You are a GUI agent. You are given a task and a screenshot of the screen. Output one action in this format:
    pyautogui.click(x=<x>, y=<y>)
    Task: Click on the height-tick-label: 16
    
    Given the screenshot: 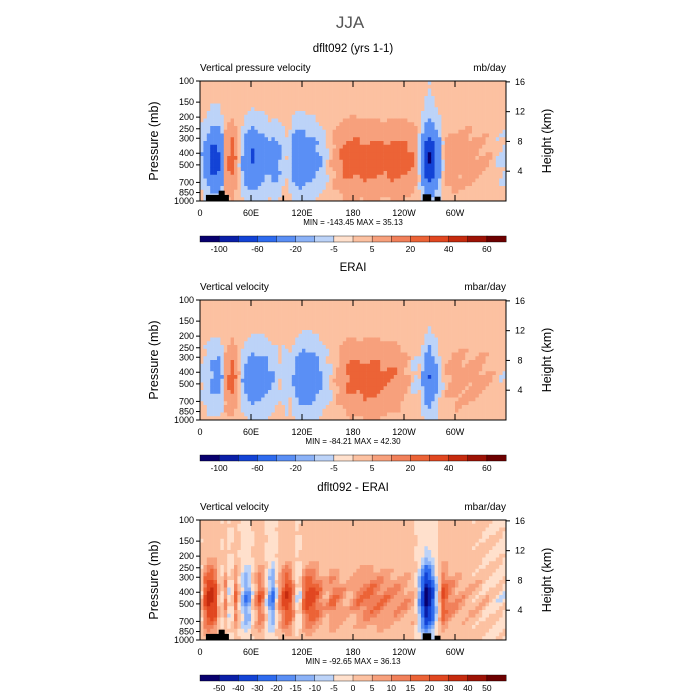 What is the action you would take?
    pyautogui.click(x=520, y=82)
    